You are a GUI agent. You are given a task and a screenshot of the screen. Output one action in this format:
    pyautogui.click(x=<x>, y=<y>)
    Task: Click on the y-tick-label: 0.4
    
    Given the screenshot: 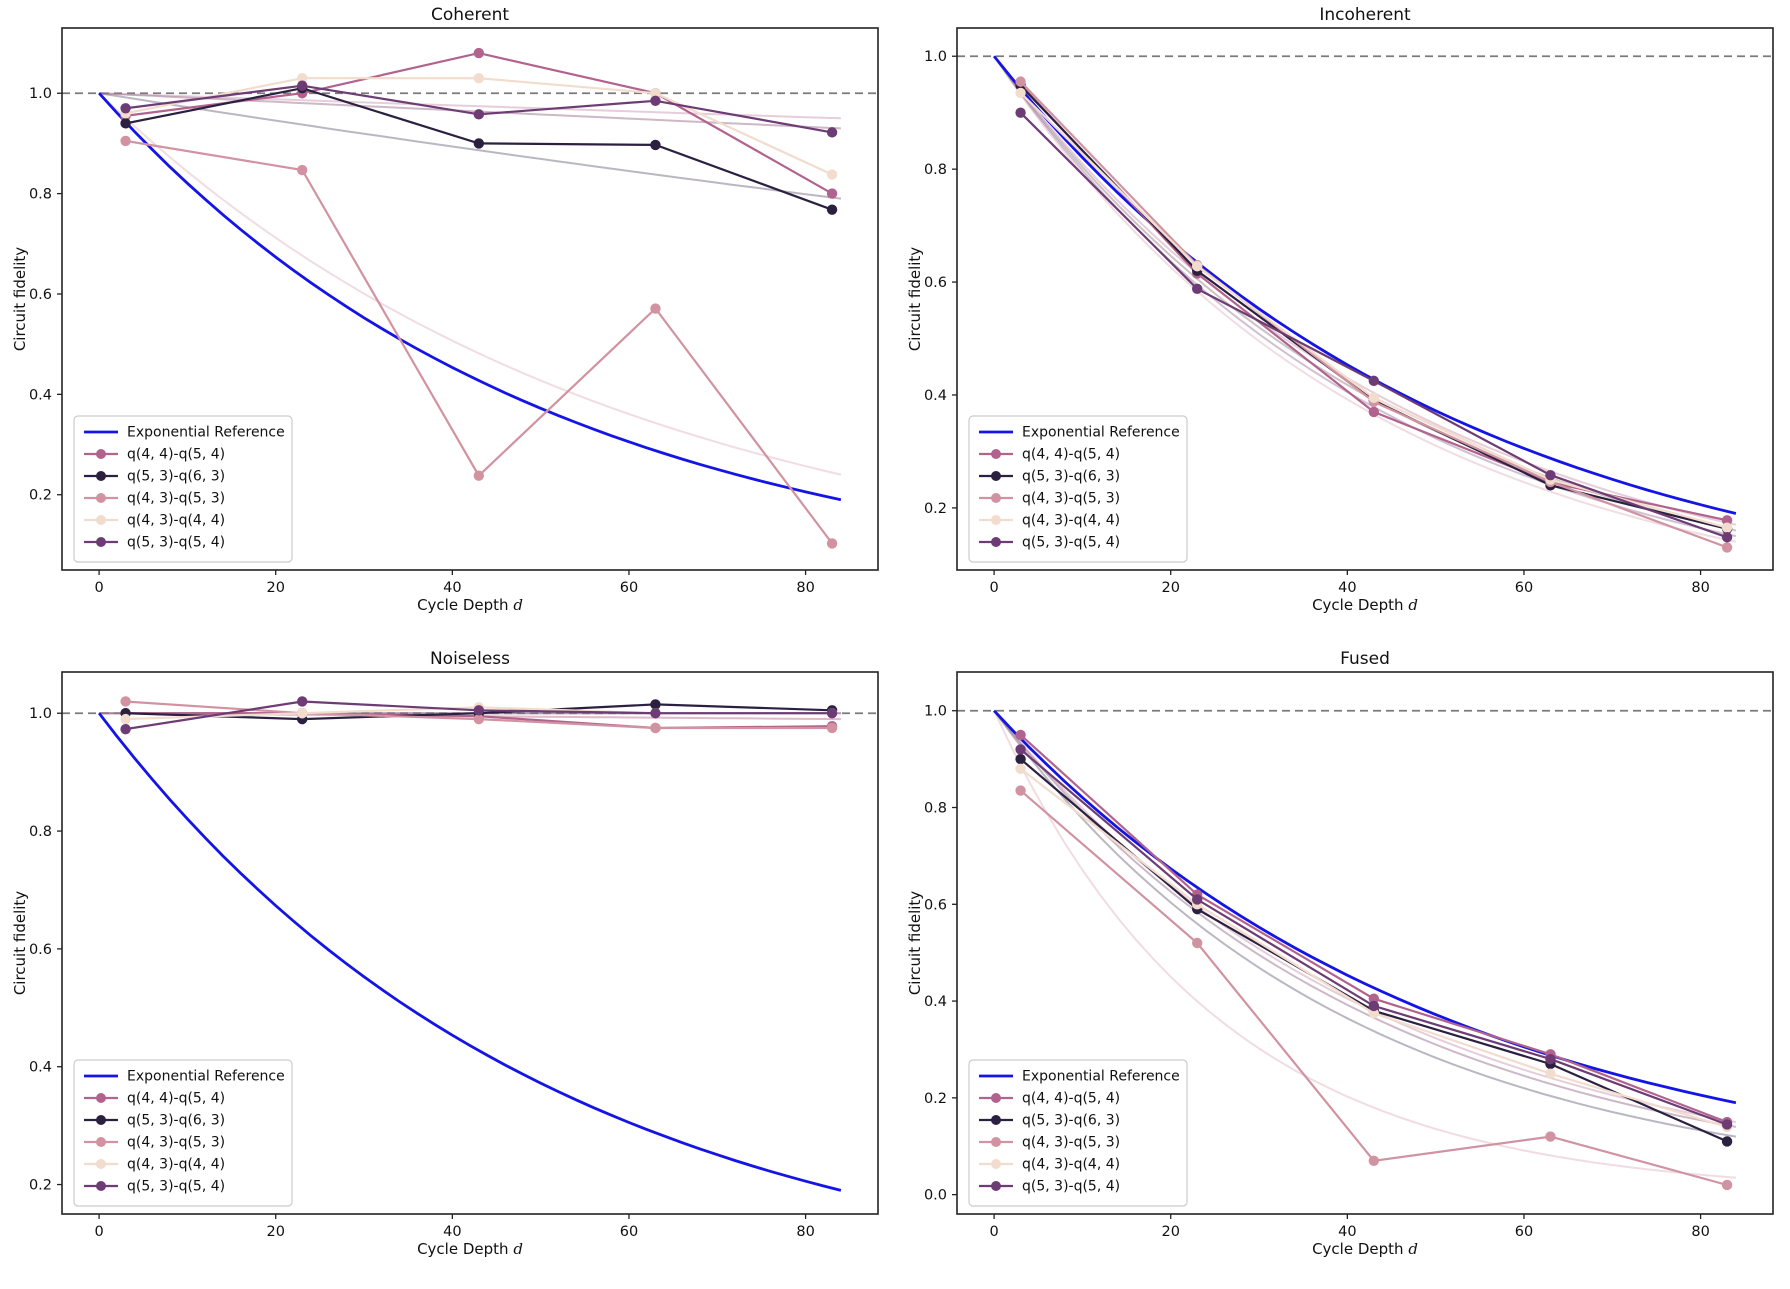 What is the action you would take?
    pyautogui.click(x=40, y=1068)
    